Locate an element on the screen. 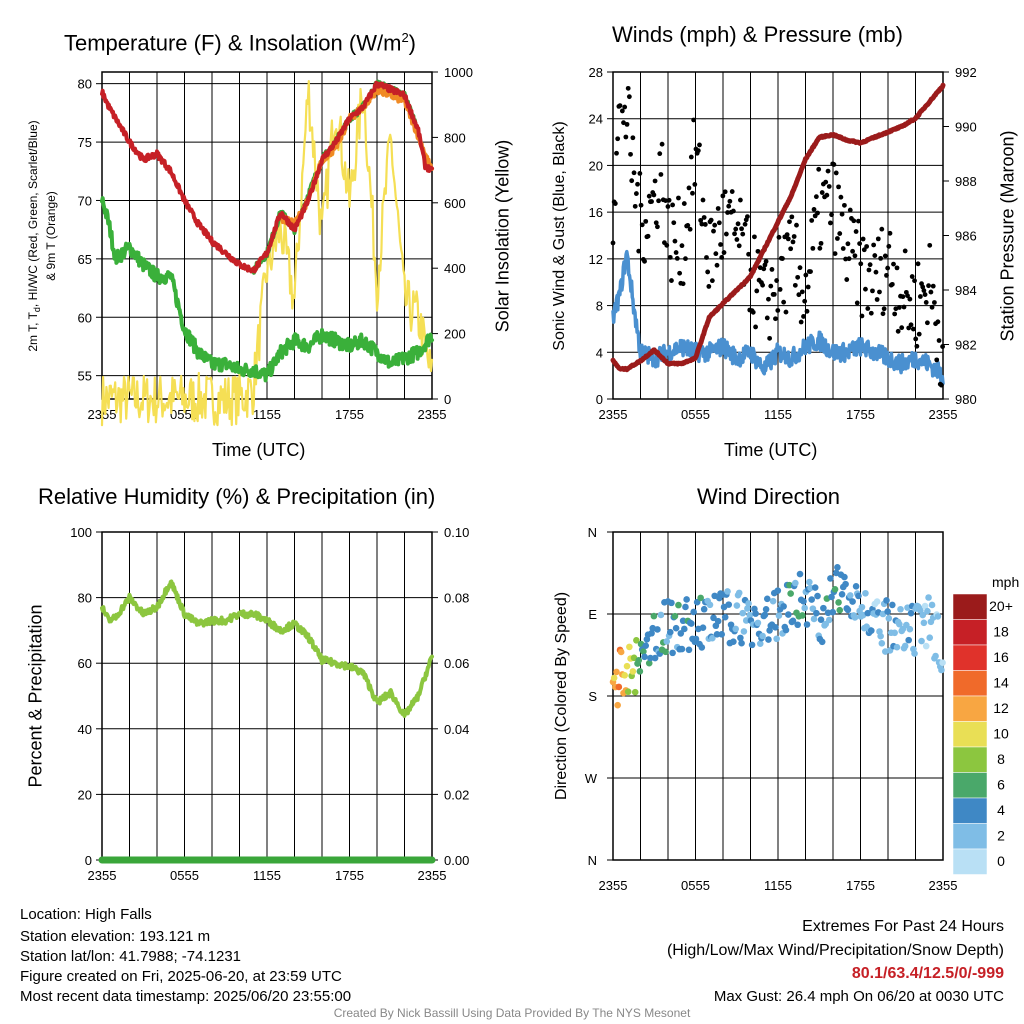  temp-yrtick-label: 200 is located at coordinates (455, 334).